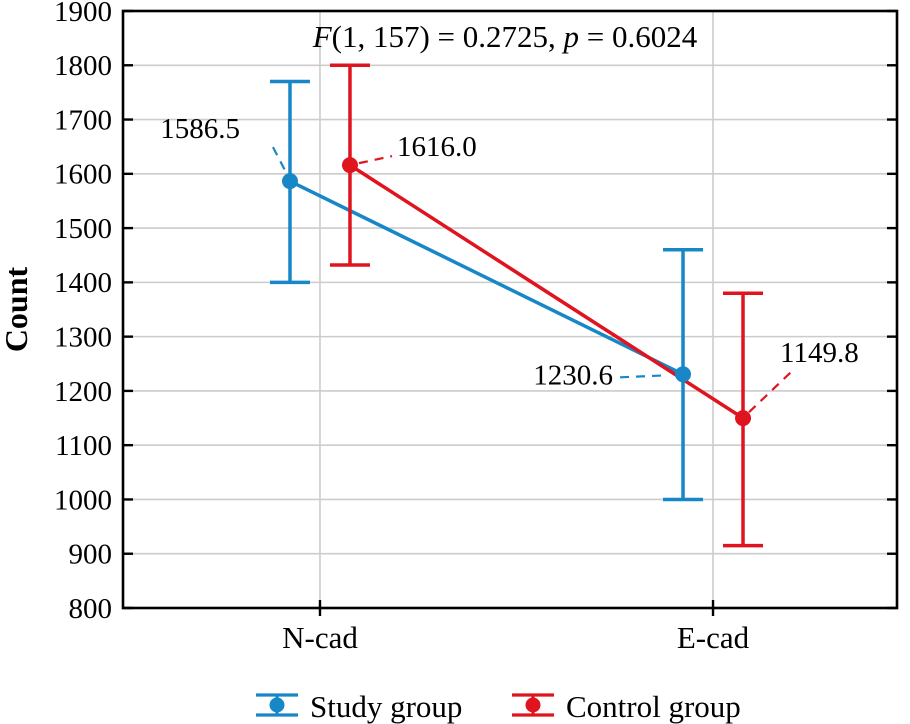 The width and height of the screenshot is (910, 724). I want to click on y-tick-label: 1400, so click(83, 283).